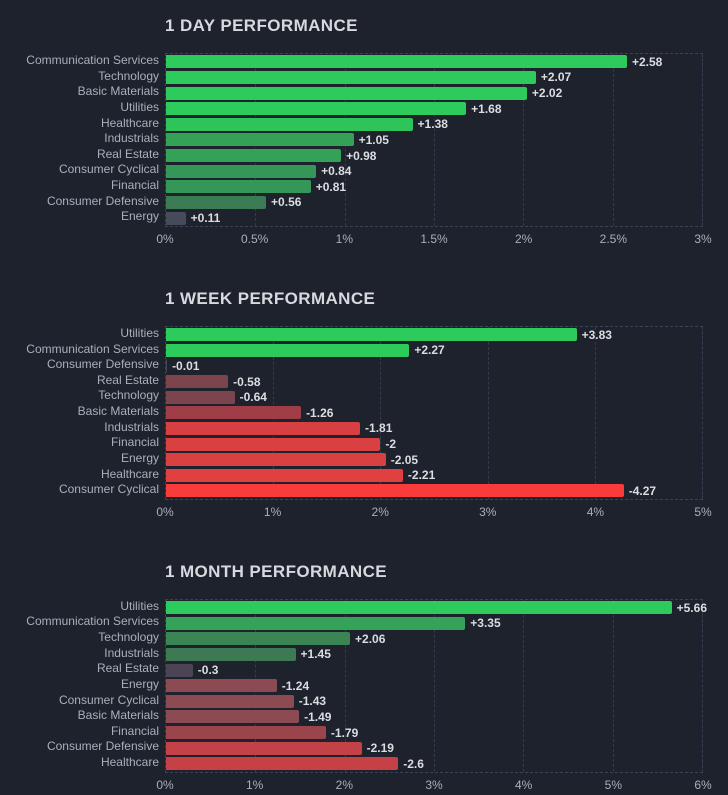 The width and height of the screenshot is (728, 795). I want to click on x-axis-ticks: 0% 1% 2% 3% 4% 5% 6%, so click(433, 784).